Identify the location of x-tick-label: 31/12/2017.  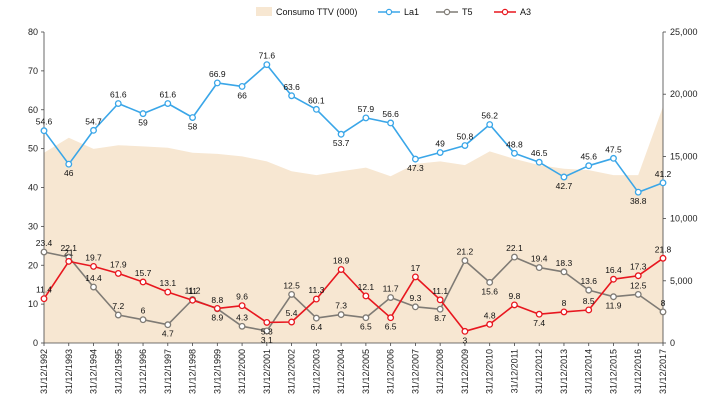
(663, 371).